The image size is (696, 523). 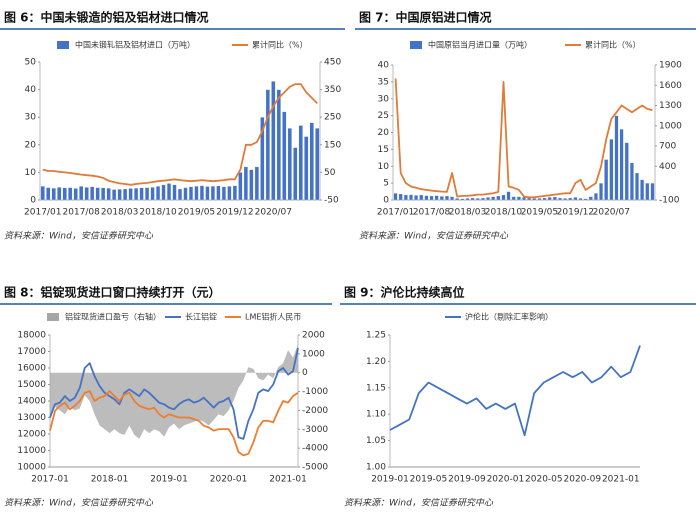 I want to click on y2-tick-label: 400, so click(x=667, y=167).